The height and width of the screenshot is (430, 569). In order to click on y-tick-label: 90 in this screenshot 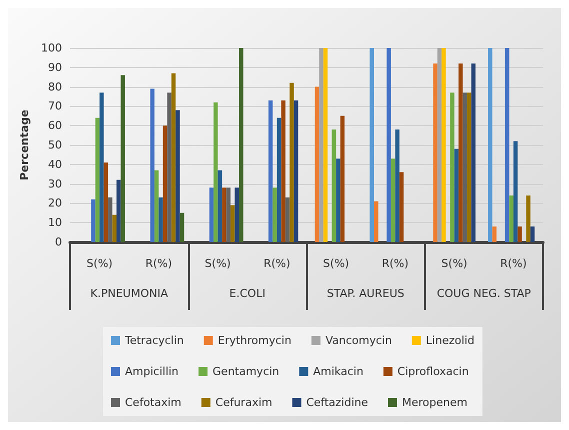, I will do `click(55, 67)`.